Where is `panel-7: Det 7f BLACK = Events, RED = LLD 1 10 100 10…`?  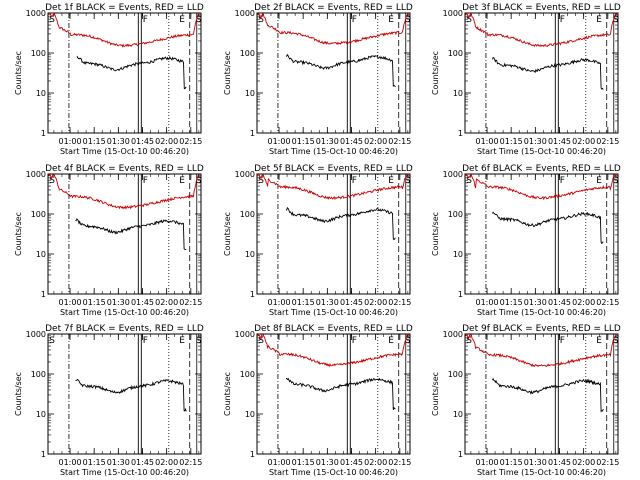 panel-7: Det 7f BLACK = Events, RED = LLD 1 10 100 10… is located at coordinates (109, 400).